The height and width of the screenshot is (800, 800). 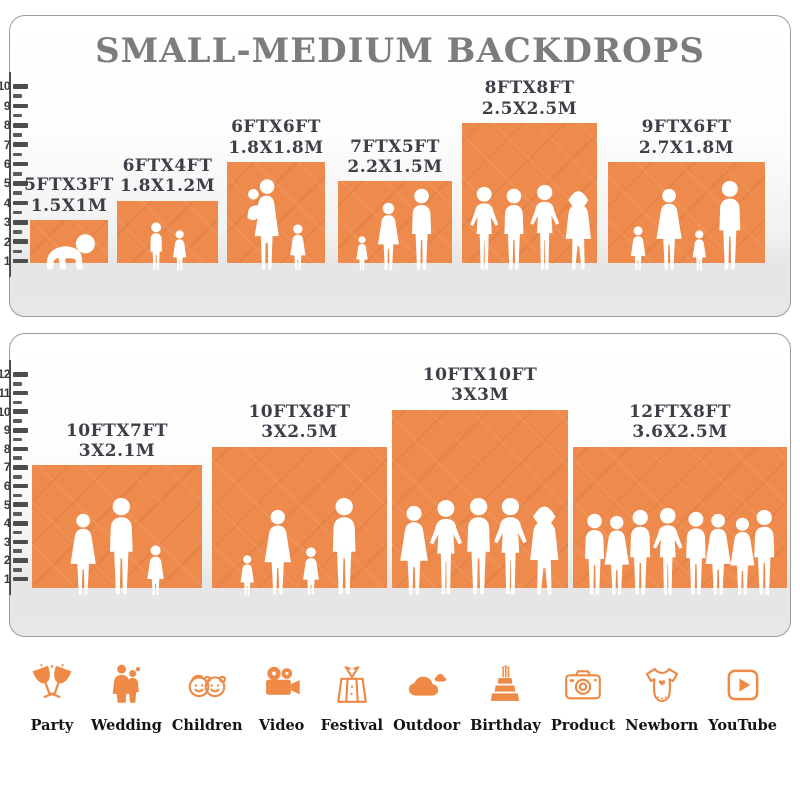 I want to click on category-label: Wedding, so click(x=126, y=725).